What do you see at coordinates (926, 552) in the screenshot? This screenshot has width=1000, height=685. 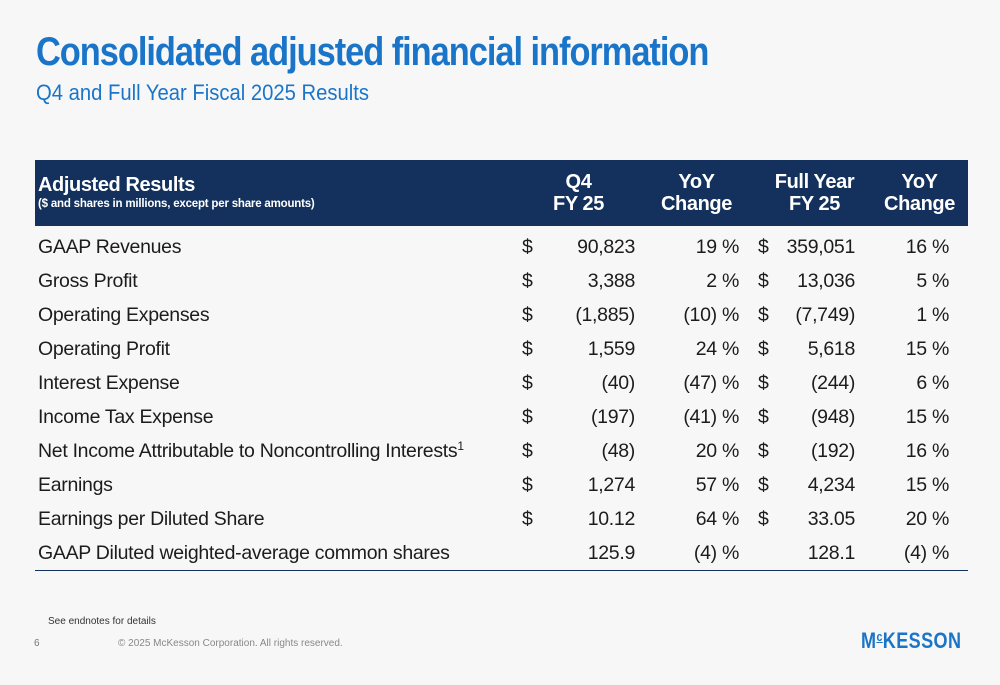 I see `fy-yoy-change-text: (4) %` at bounding box center [926, 552].